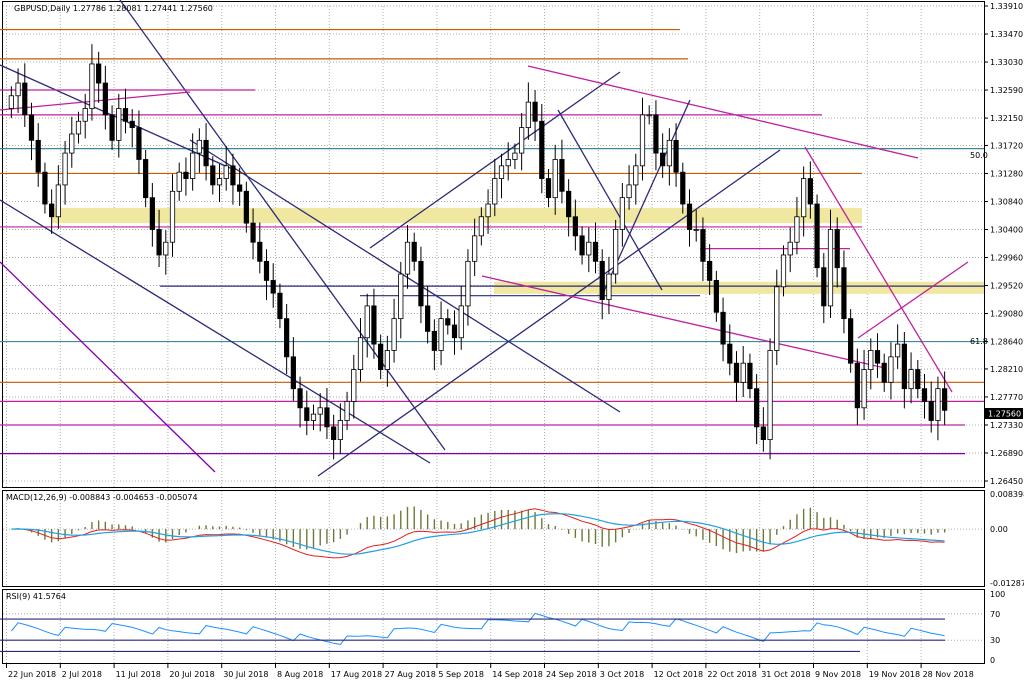 The height and width of the screenshot is (683, 1024). Describe the element at coordinates (478, 628) in the screenshot. I see `rsi-line` at that location.